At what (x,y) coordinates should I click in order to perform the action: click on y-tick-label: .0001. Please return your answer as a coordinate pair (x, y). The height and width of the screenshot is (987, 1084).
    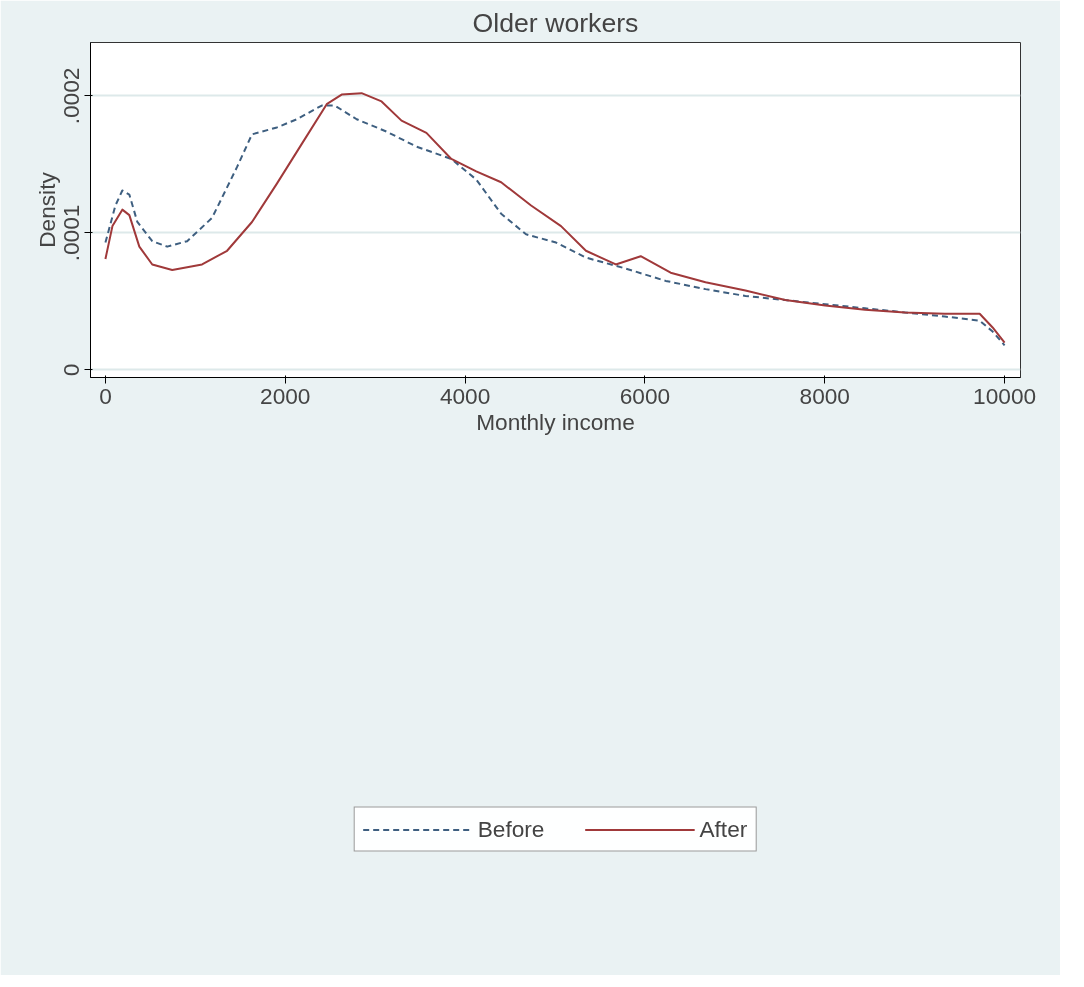
    Looking at the image, I should click on (71, 233).